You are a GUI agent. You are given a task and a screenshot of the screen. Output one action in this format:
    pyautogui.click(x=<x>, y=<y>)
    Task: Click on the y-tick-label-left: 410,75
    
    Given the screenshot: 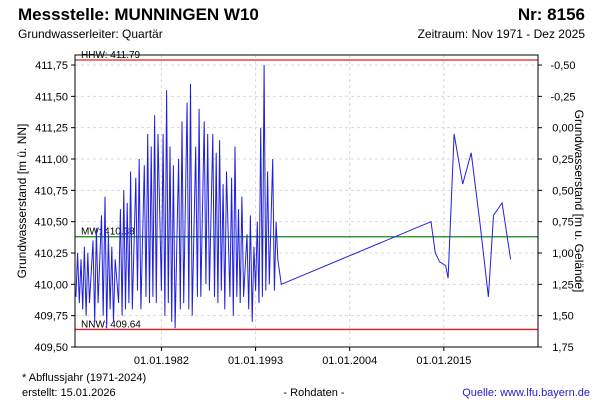 What is the action you would take?
    pyautogui.click(x=51, y=191)
    